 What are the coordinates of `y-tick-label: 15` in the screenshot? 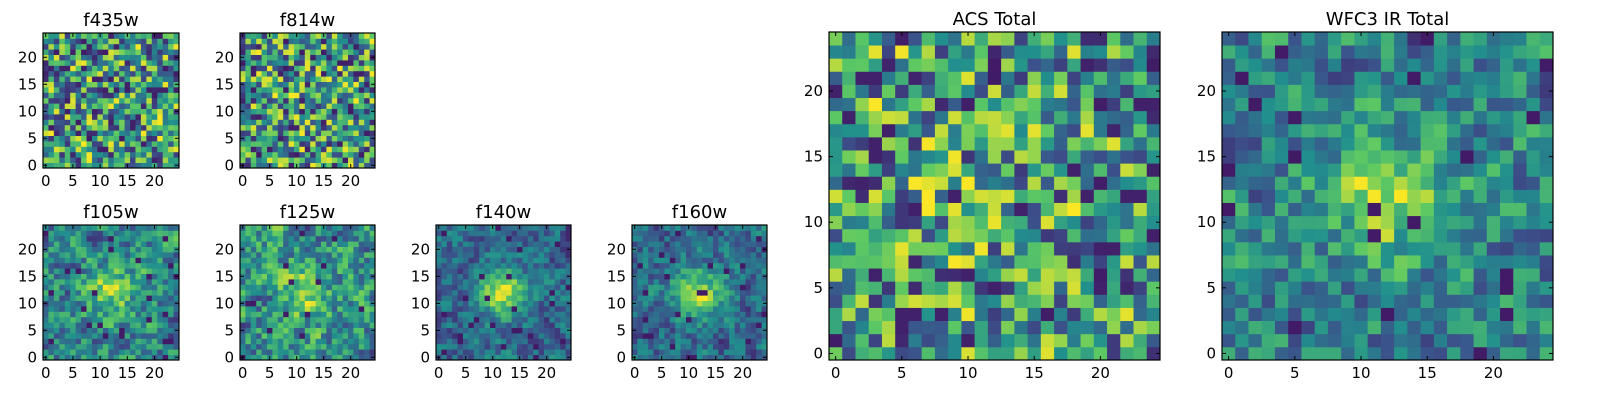 It's located at (27, 276).